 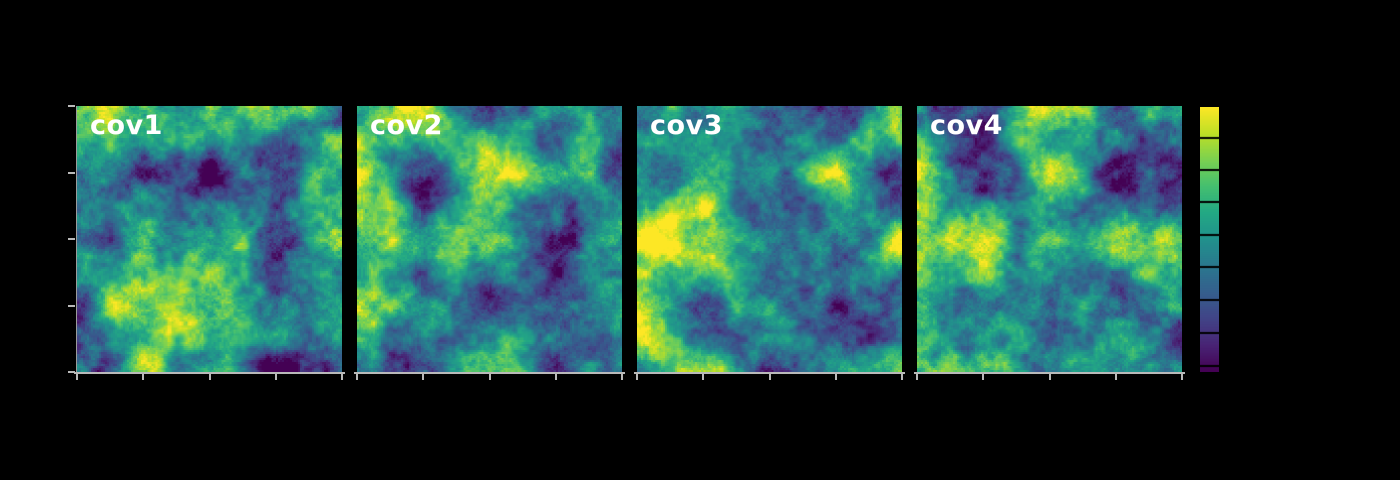 I want to click on y-axis-spine, so click(x=76, y=239).